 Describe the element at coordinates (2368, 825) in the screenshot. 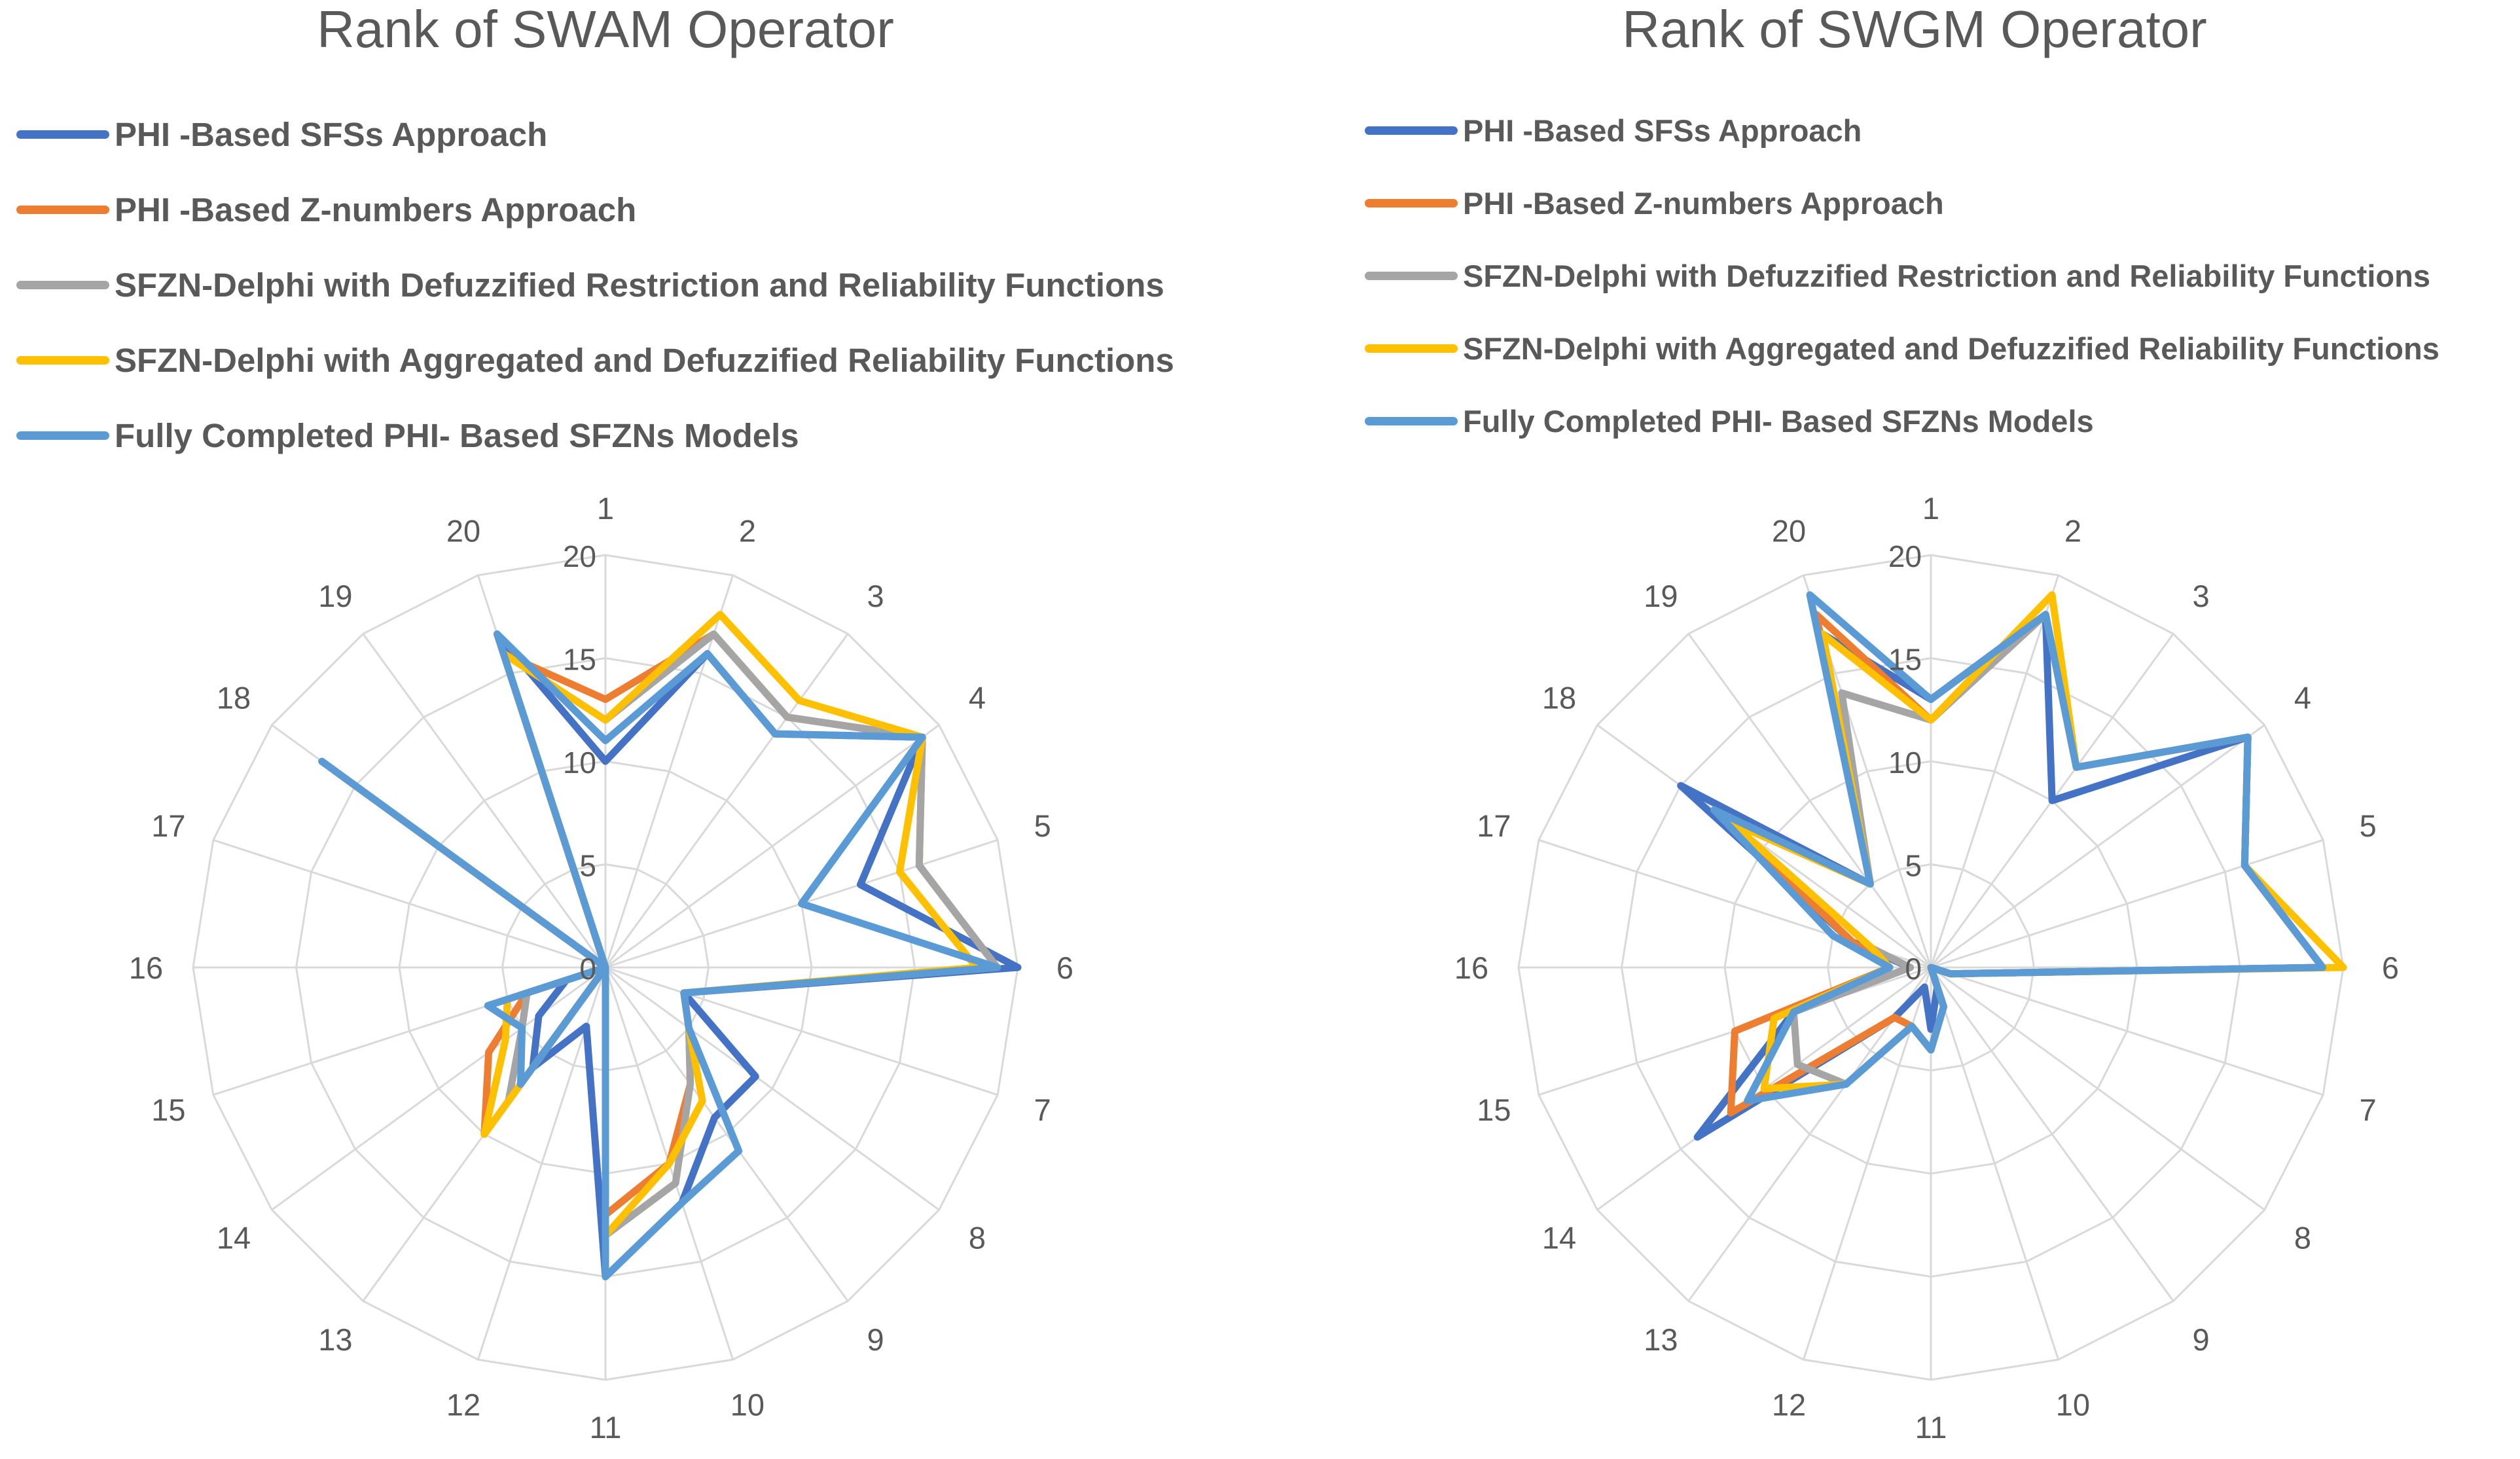

I see `category-label: 5` at that location.